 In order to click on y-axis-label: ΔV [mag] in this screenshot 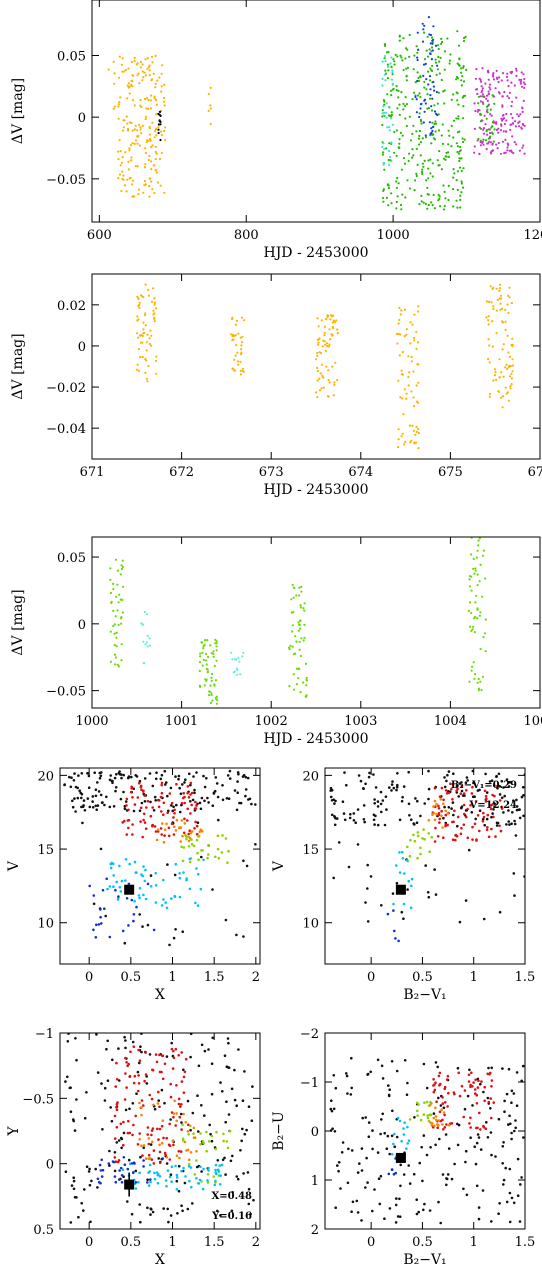, I will do `click(18, 366)`.